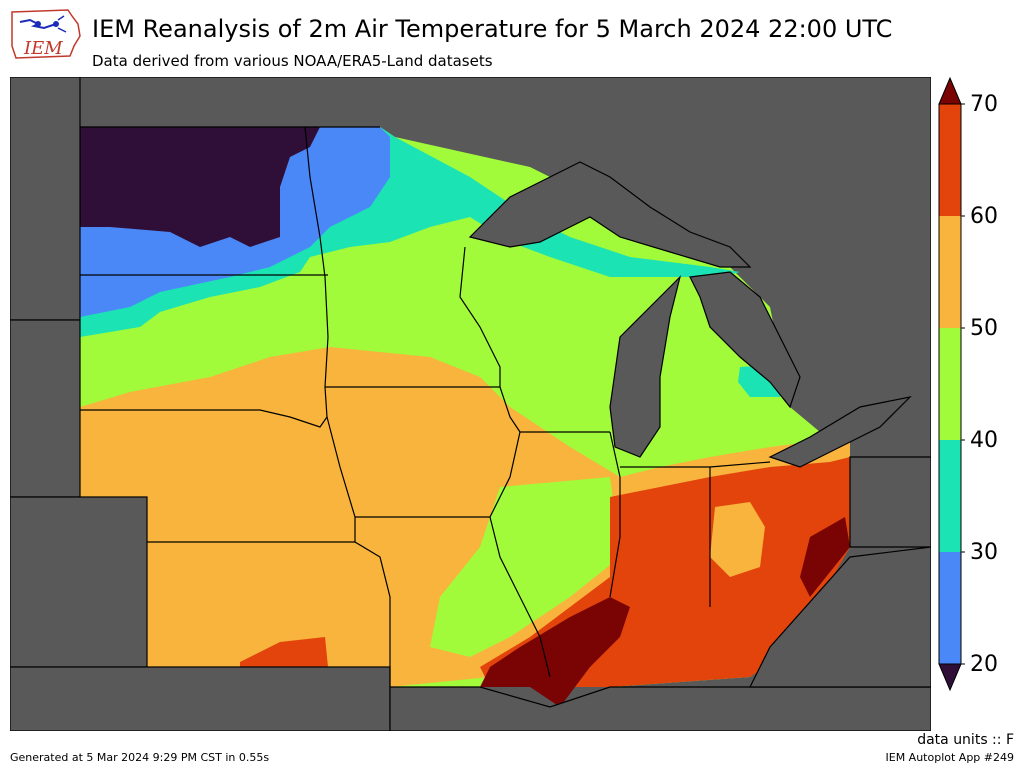 The height and width of the screenshot is (768, 1024). Describe the element at coordinates (984, 664) in the screenshot. I see `colorbar-tick-20: 20` at that location.